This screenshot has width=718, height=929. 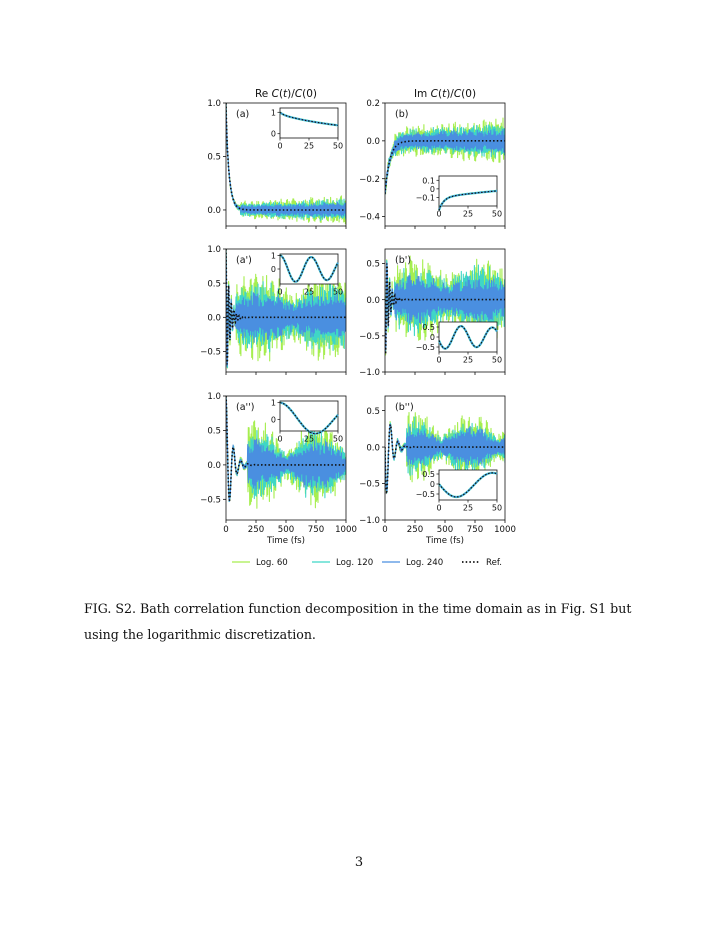 I want to click on panel-label: (b''), so click(x=404, y=407).